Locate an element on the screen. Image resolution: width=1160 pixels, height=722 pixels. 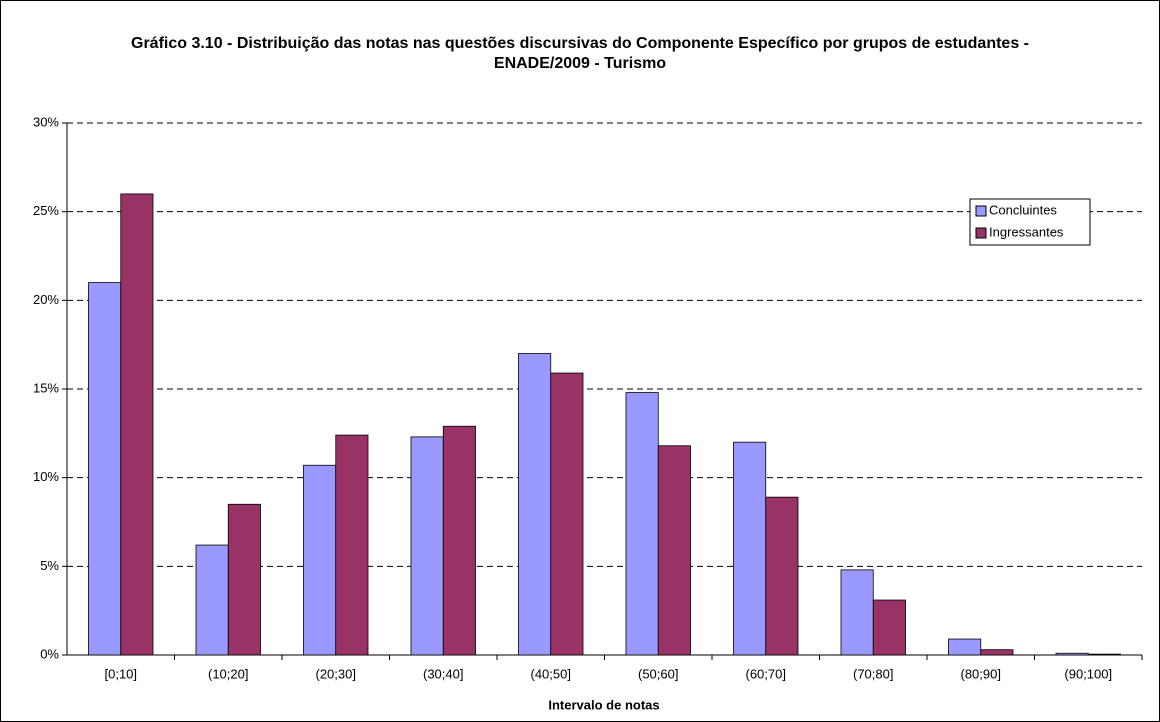
x-tick-label: [0;10] is located at coordinates (120, 673).